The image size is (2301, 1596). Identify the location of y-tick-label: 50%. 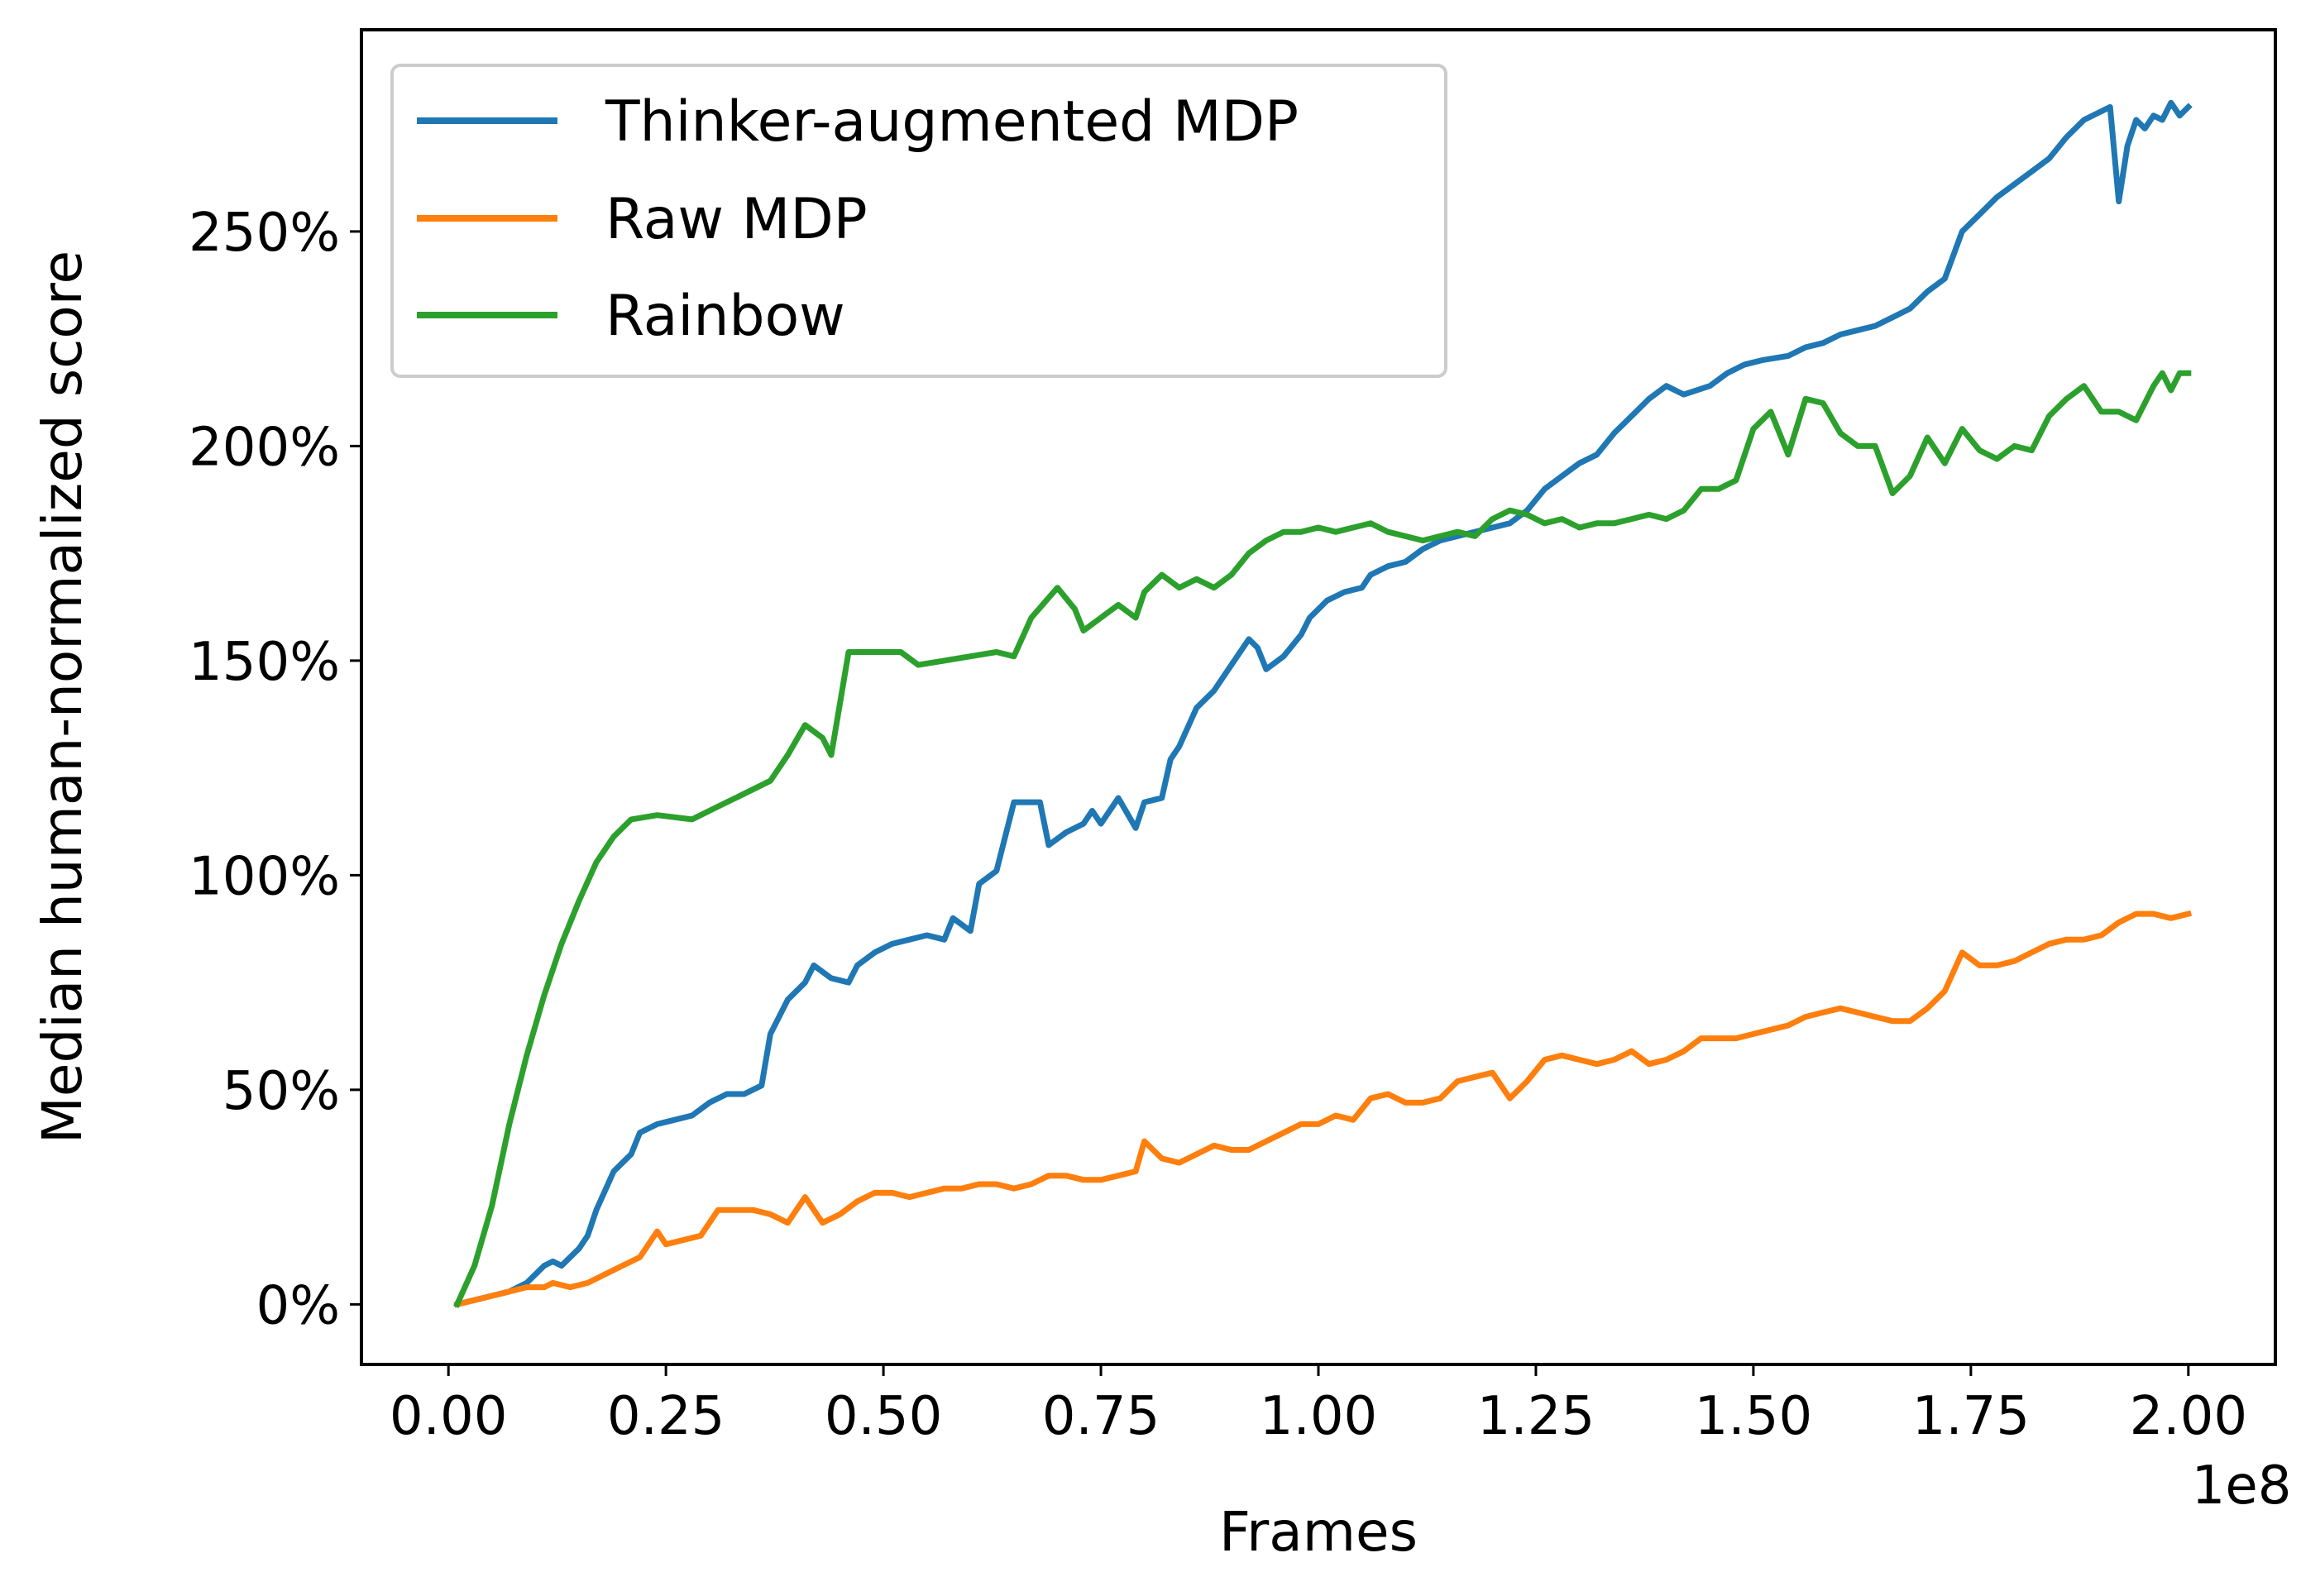
(281, 1091).